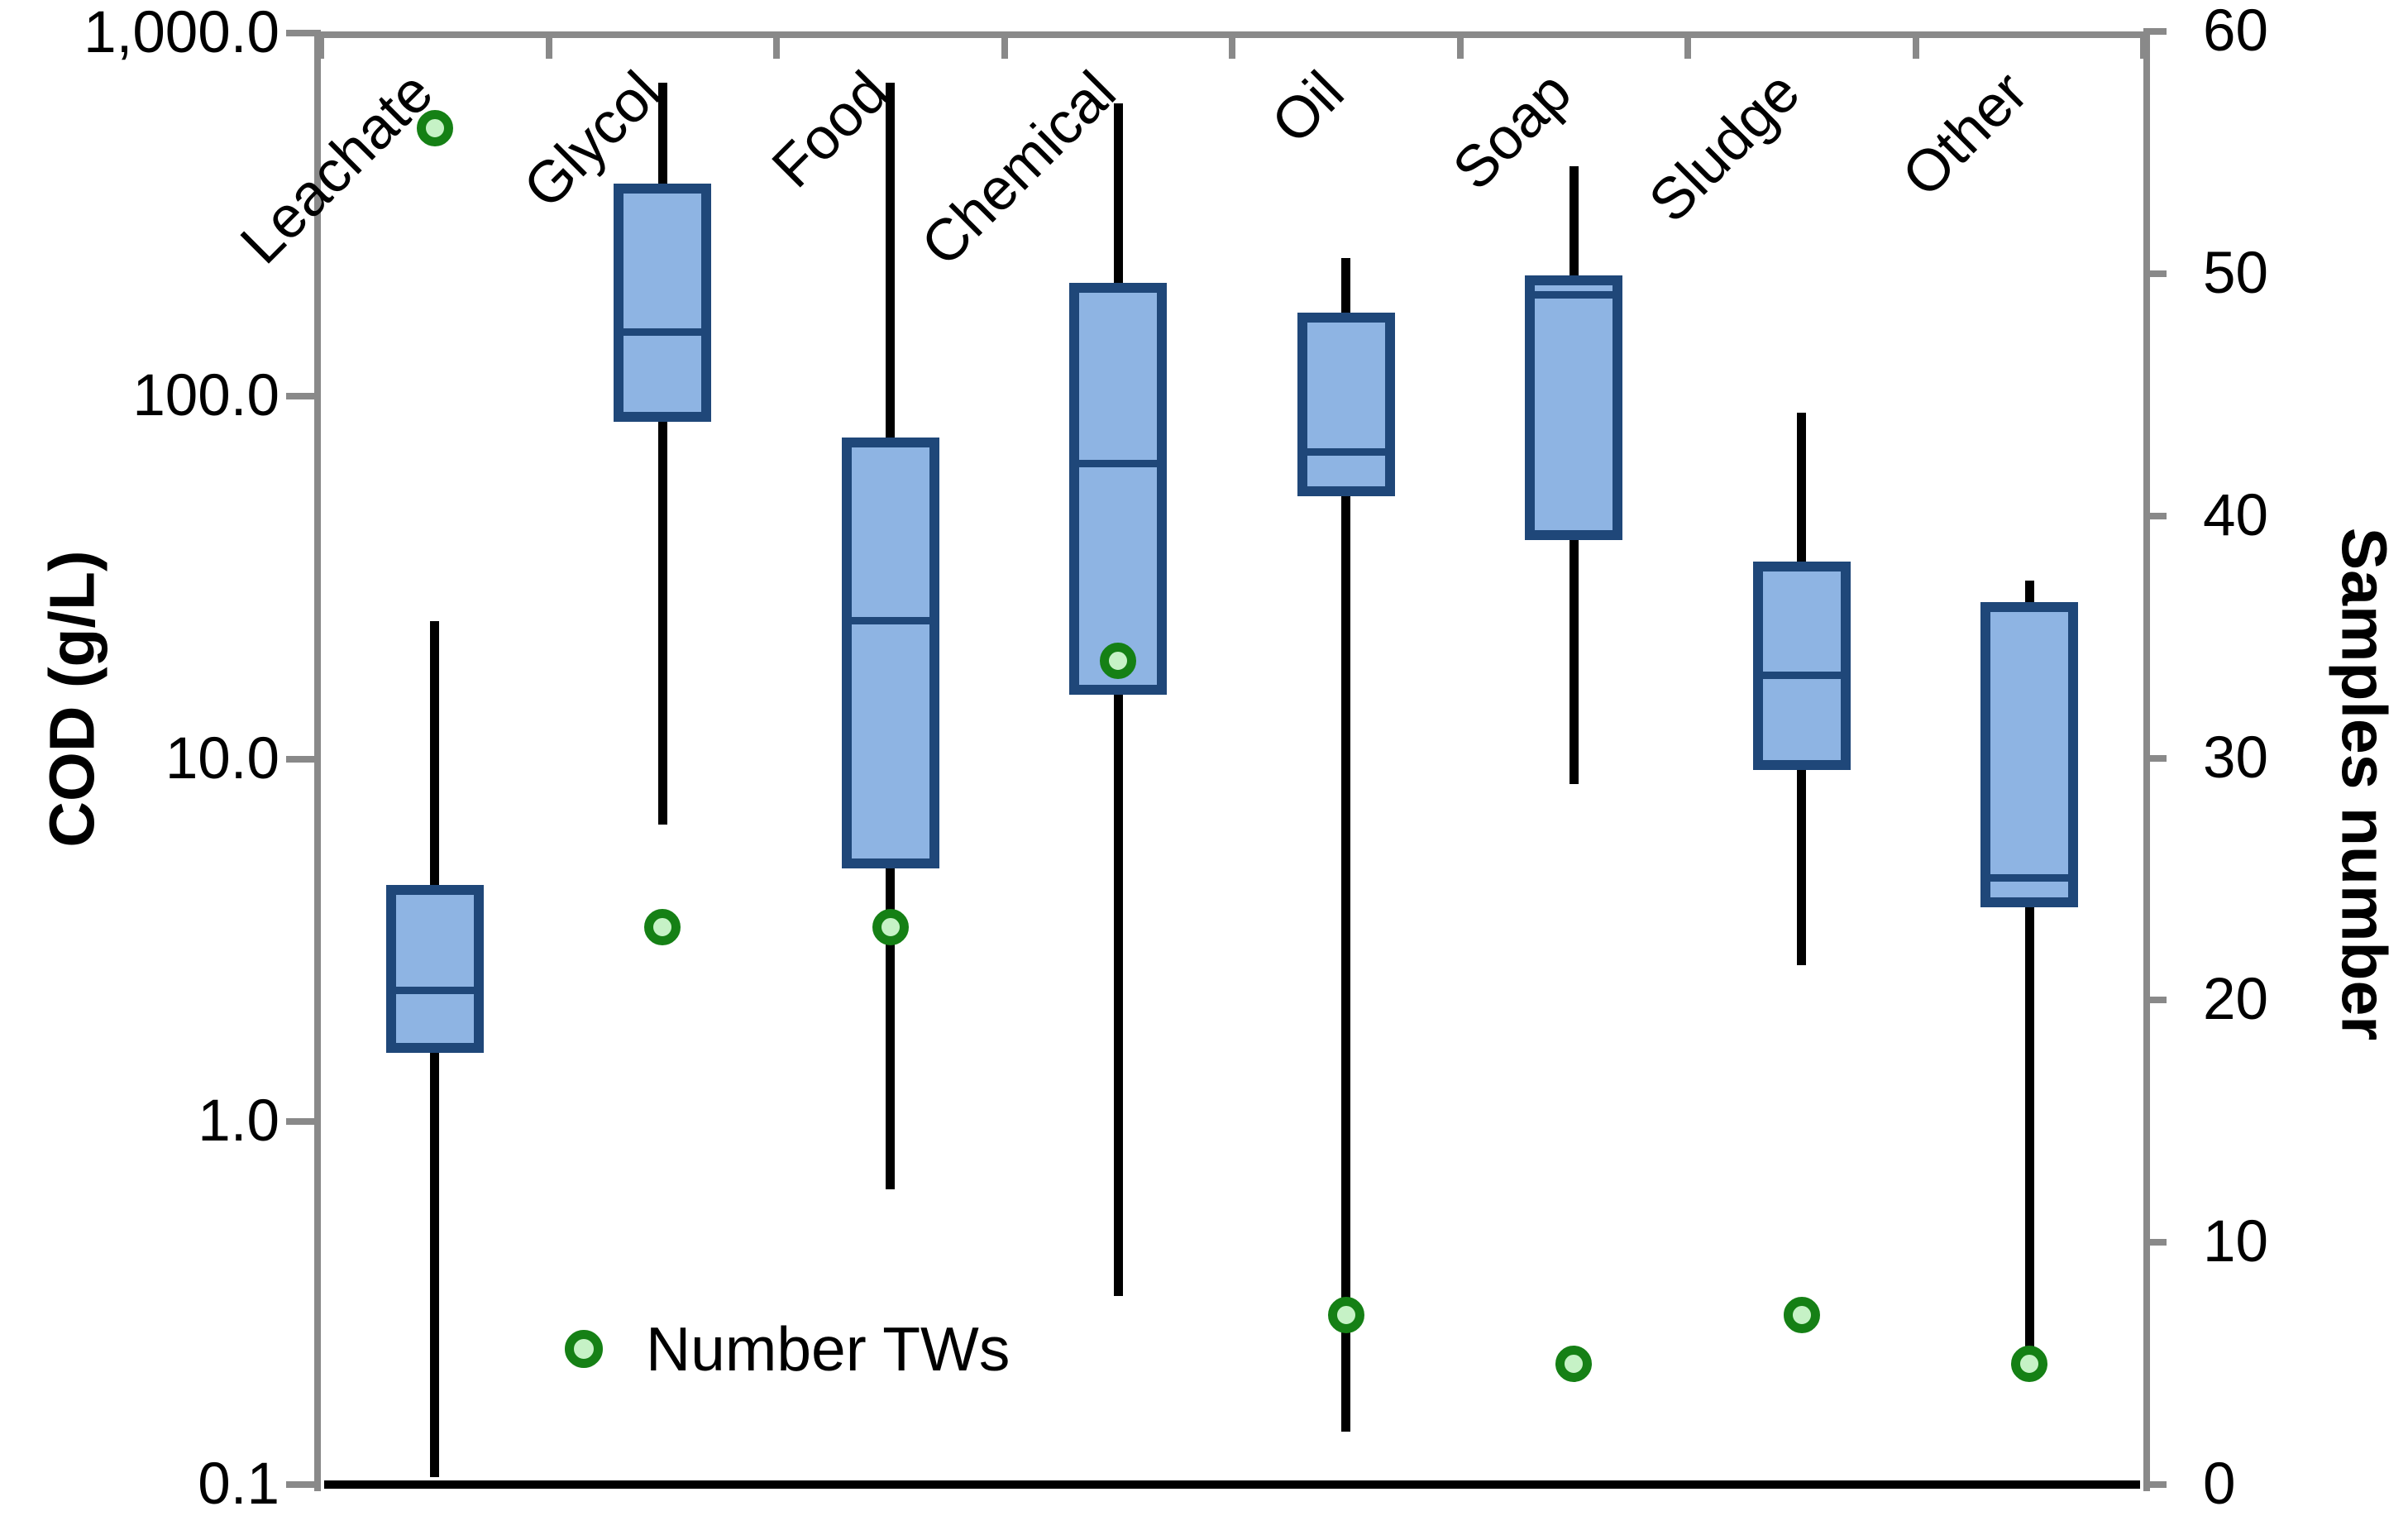 The image size is (2408, 1516). Describe the element at coordinates (1801, 1315) in the screenshot. I see `tws-marker-sludge` at that location.